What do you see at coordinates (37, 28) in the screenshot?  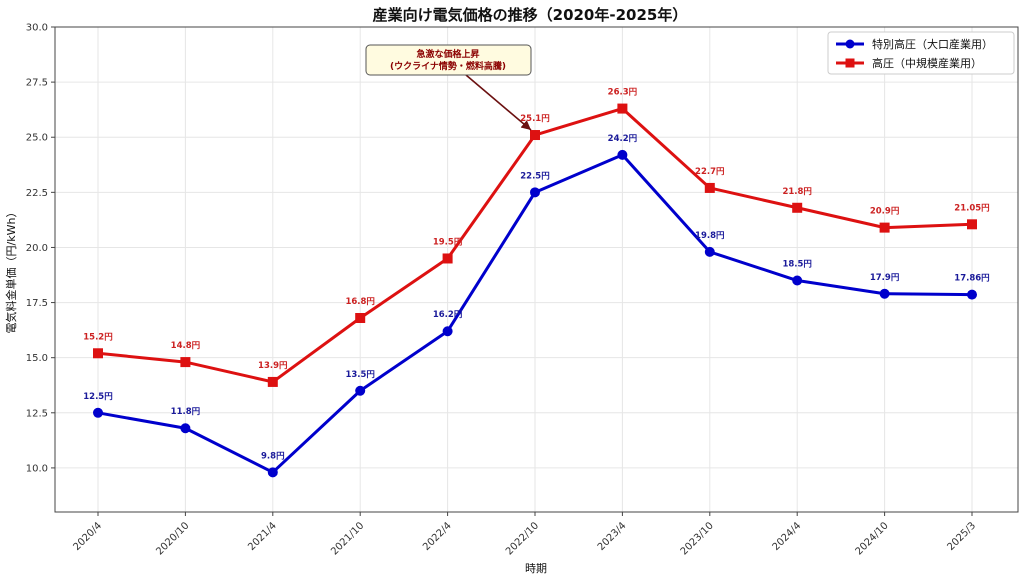 I see `y-tick-label: 30.0` at bounding box center [37, 28].